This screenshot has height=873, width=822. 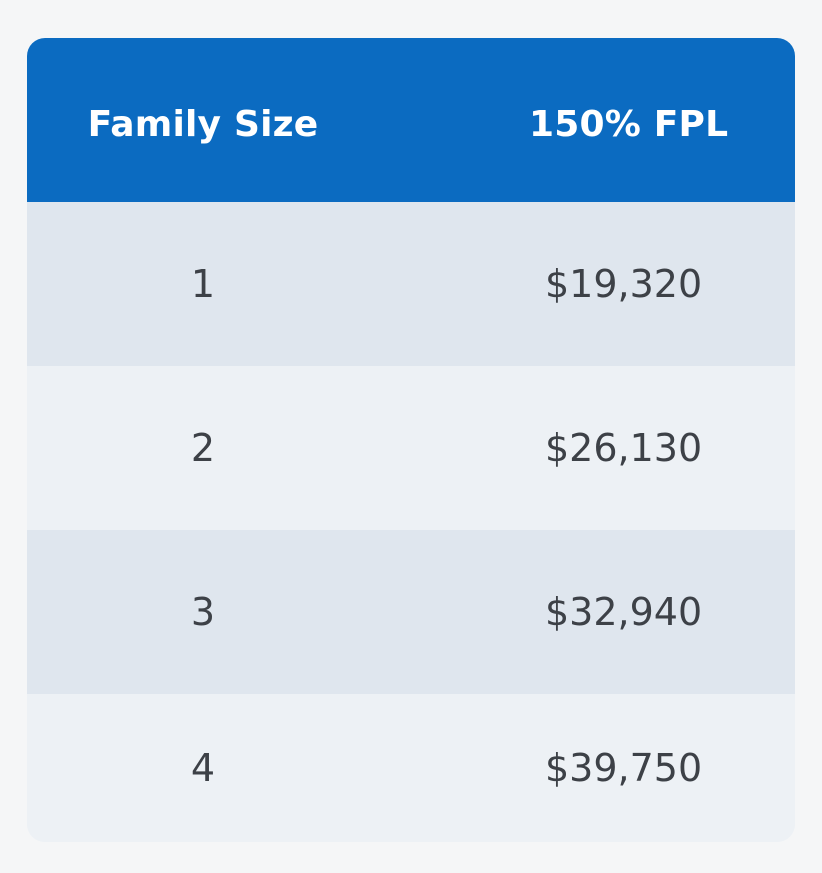 What do you see at coordinates (624, 768) in the screenshot?
I see `fpl-cell: $39,750` at bounding box center [624, 768].